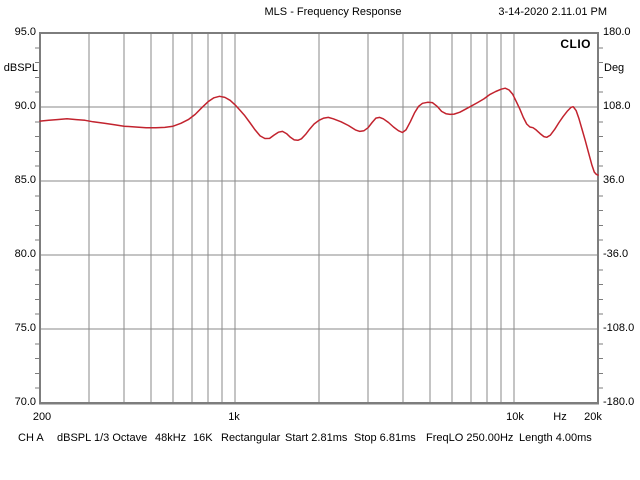  I want to click on status-bar-item: FreqLO 250.00Hz, so click(470, 438).